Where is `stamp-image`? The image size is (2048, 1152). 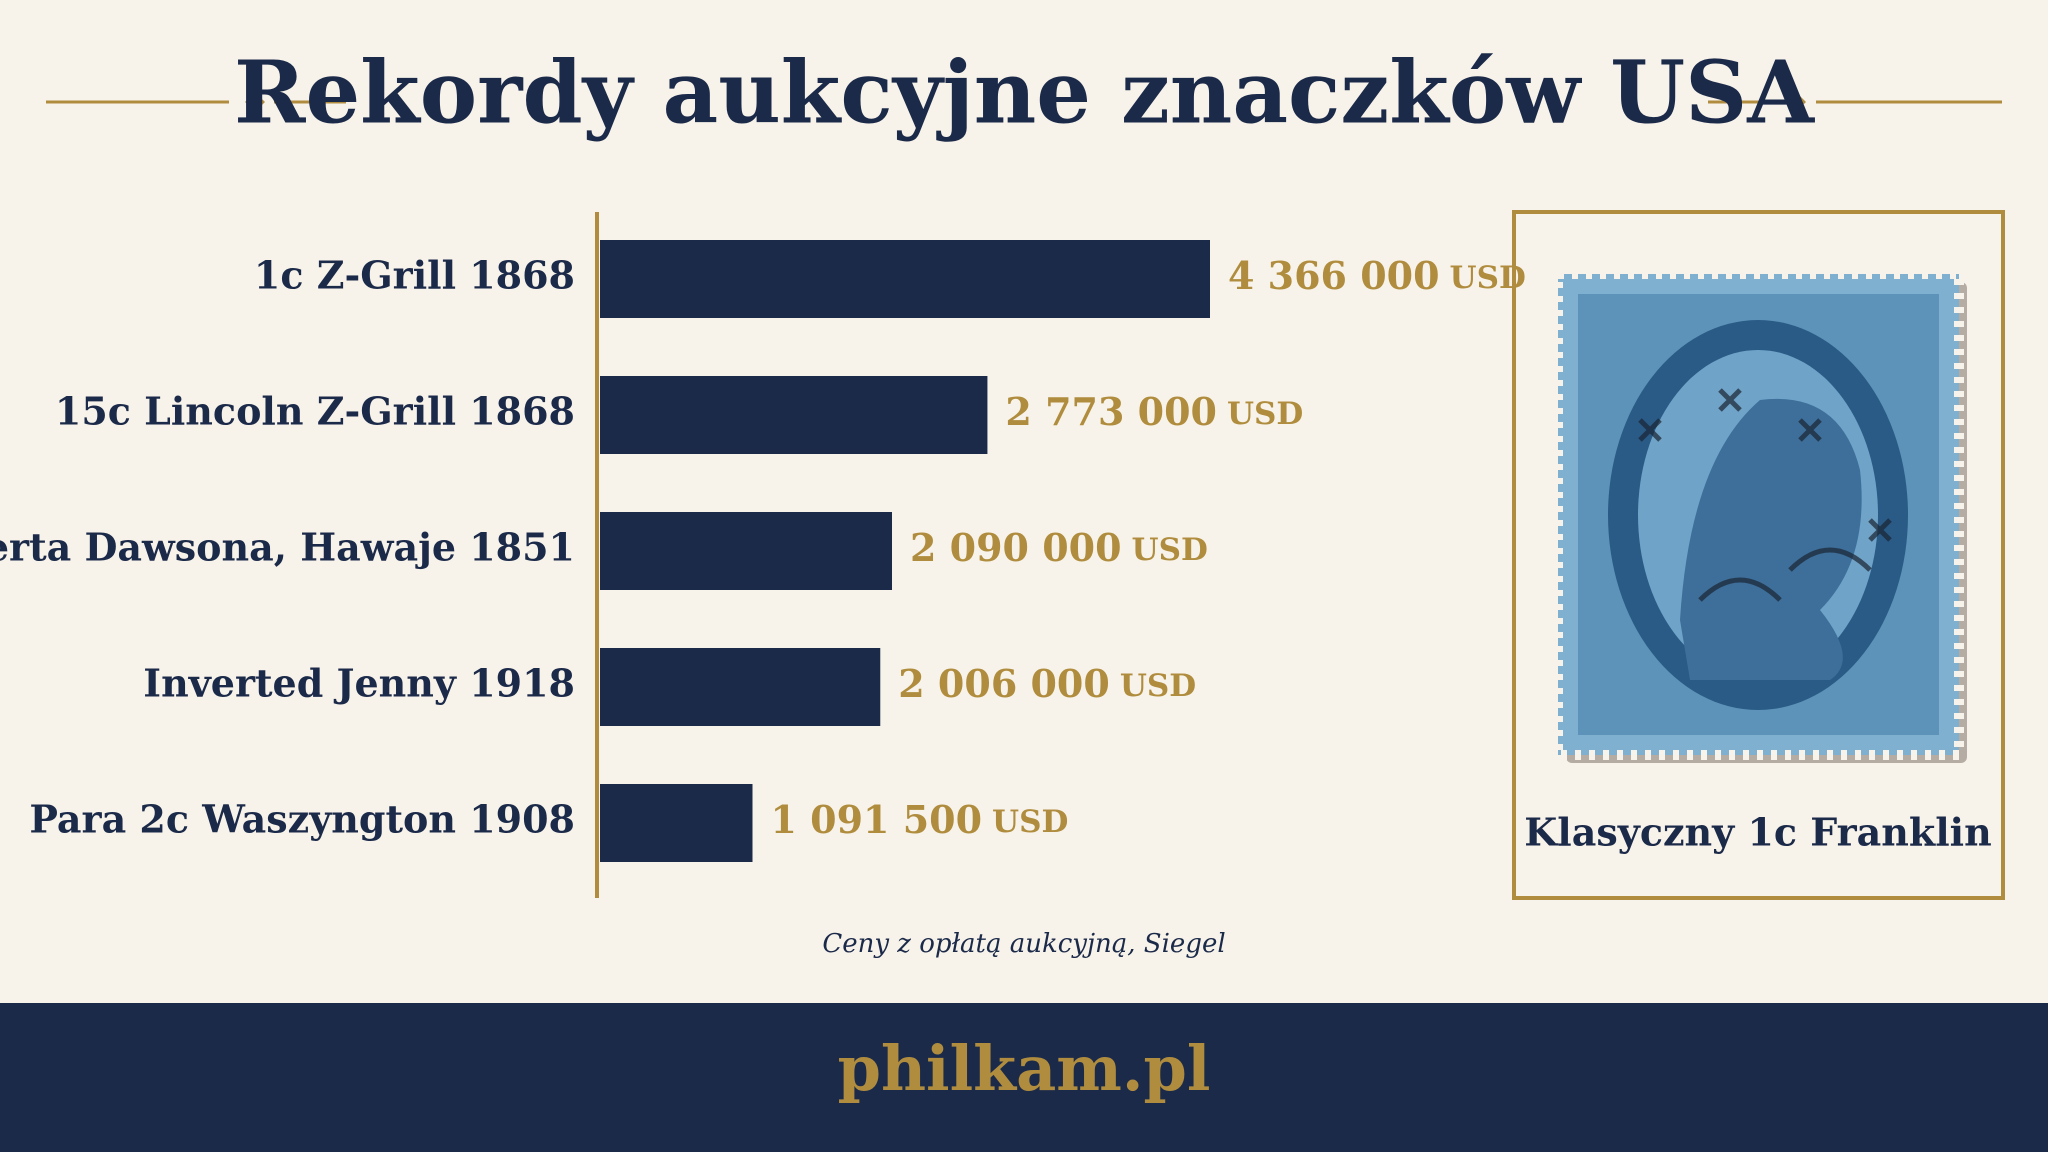 stamp-image is located at coordinates (1760, 516).